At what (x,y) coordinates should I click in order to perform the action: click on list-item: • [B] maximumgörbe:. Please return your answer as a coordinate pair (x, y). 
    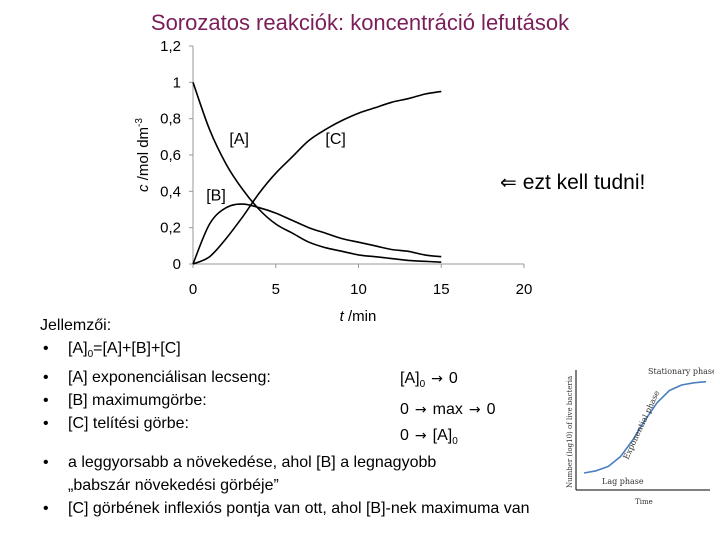
    Looking at the image, I should click on (285, 400).